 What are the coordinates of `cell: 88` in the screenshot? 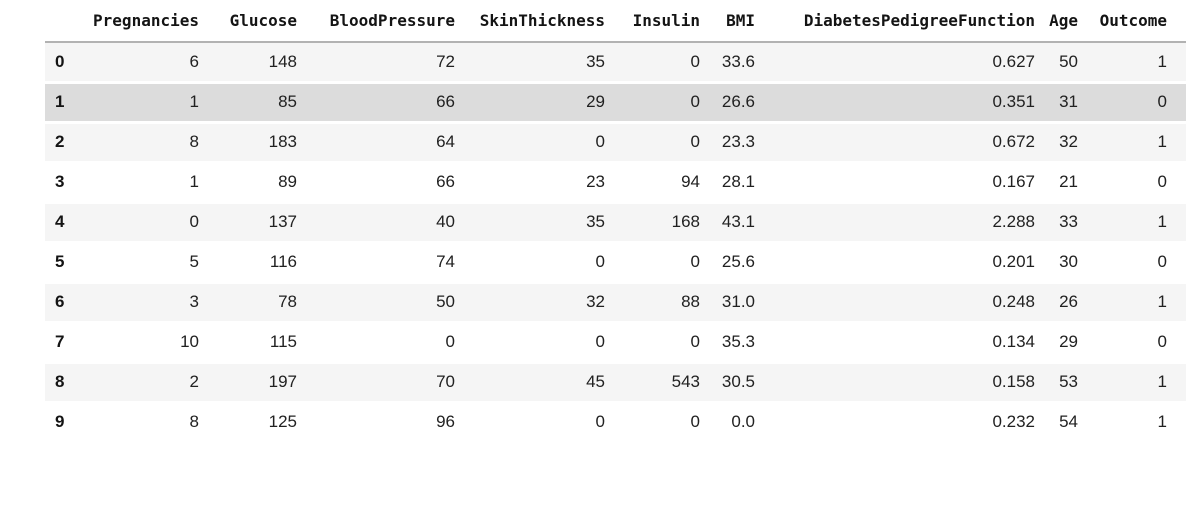 It's located at (690, 301).